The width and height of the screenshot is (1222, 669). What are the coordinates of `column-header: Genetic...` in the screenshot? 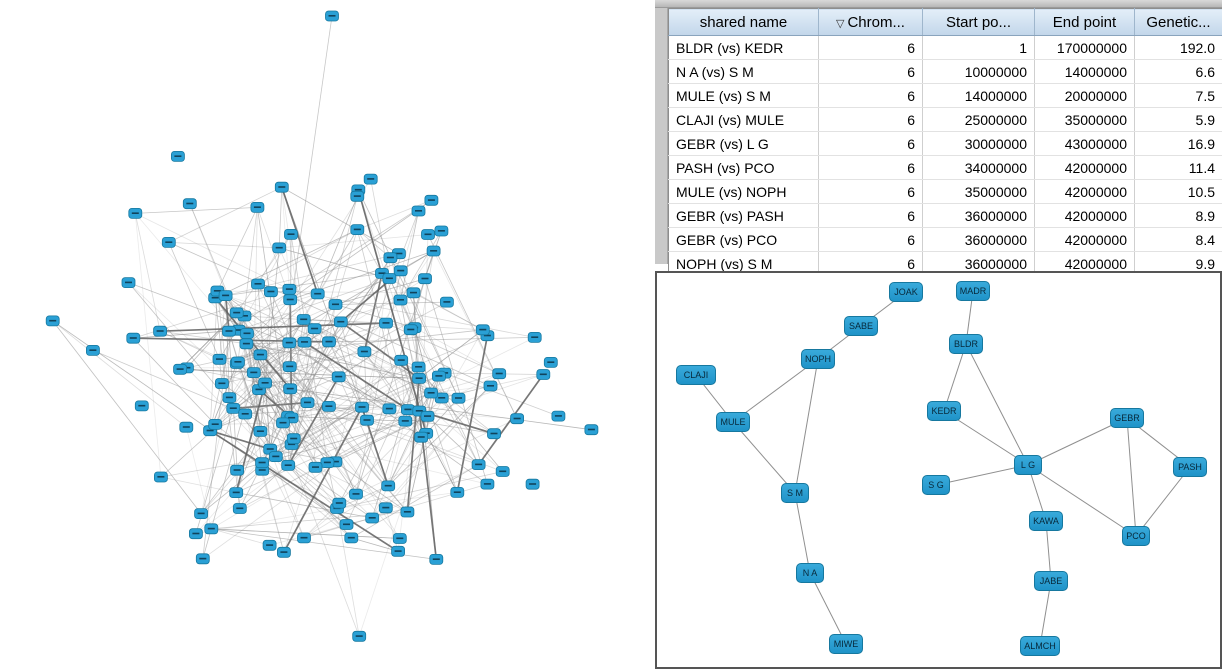 It's located at (1178, 22).